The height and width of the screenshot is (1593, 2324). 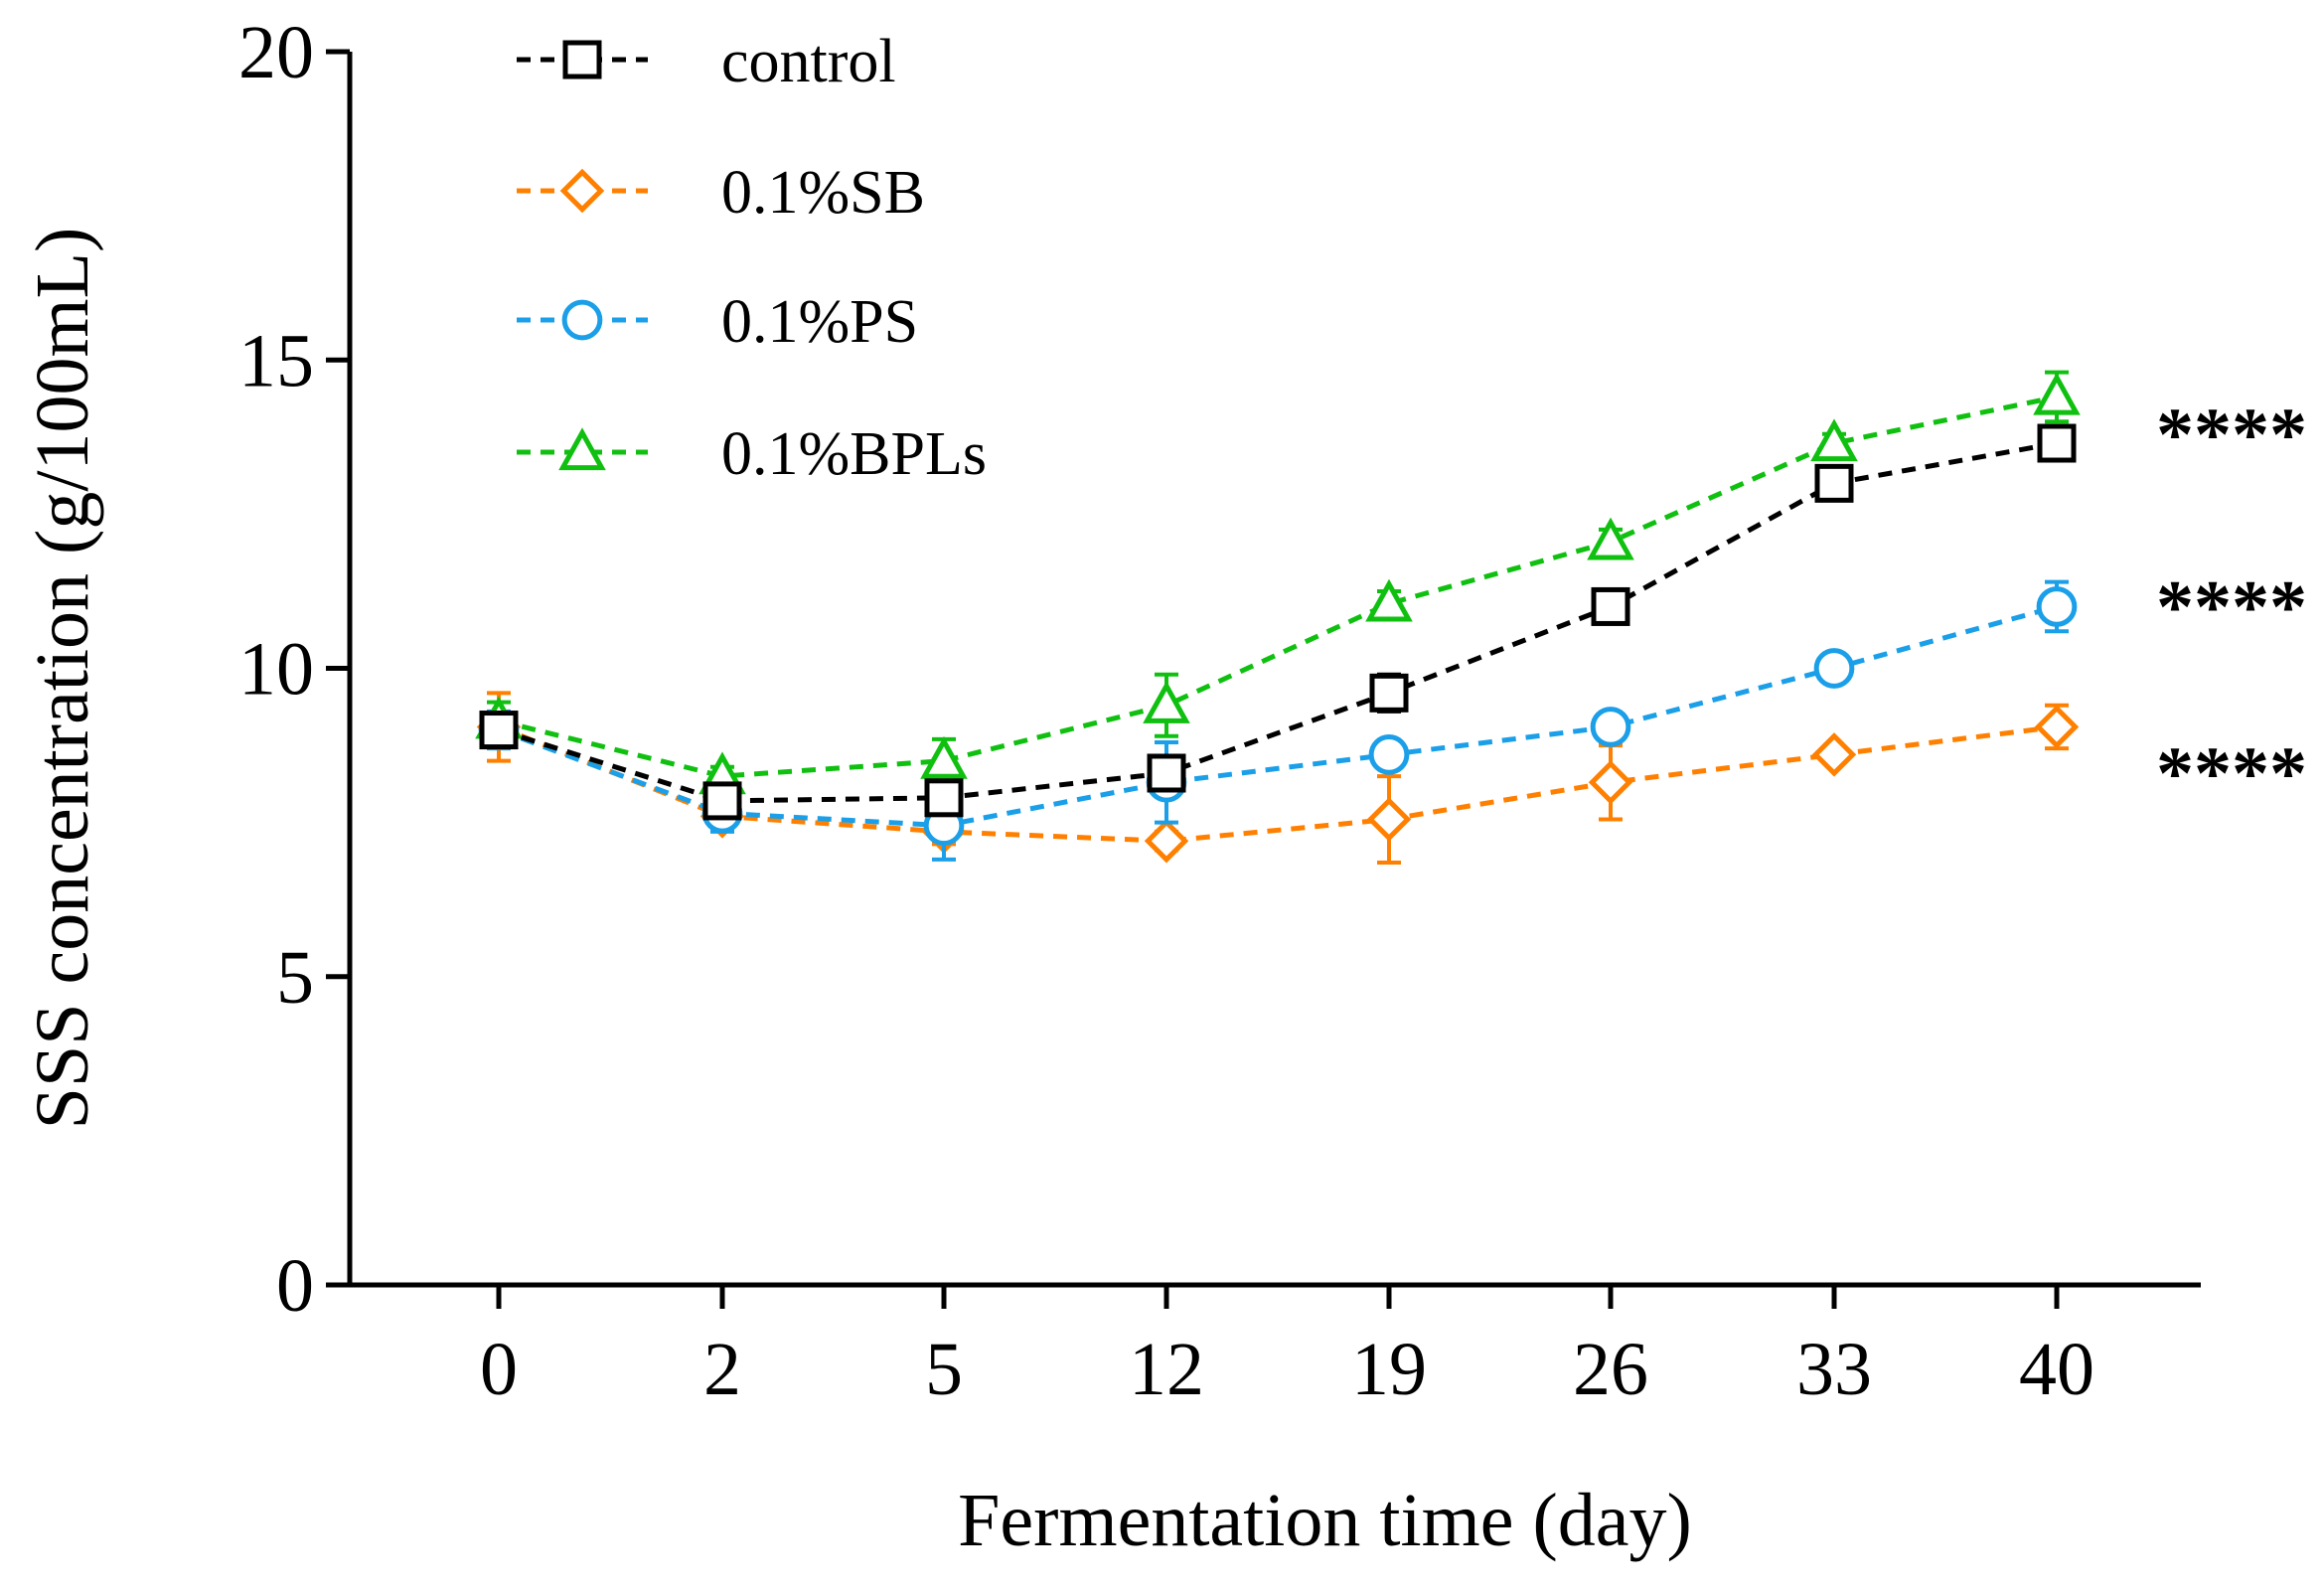 I want to click on y-tick-label: 0, so click(x=295, y=1286).